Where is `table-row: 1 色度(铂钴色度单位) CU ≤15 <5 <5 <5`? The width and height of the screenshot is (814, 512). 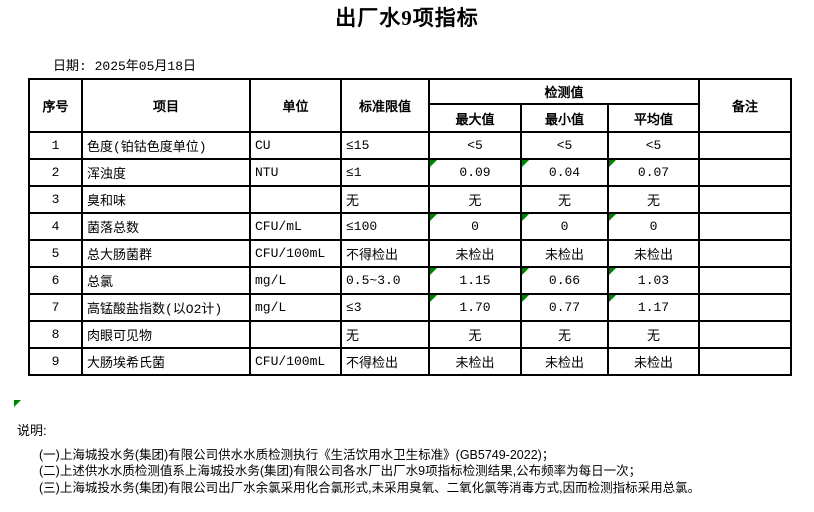 table-row: 1 色度(铂钴色度单位) CU ≤15 <5 <5 <5 is located at coordinates (410, 145).